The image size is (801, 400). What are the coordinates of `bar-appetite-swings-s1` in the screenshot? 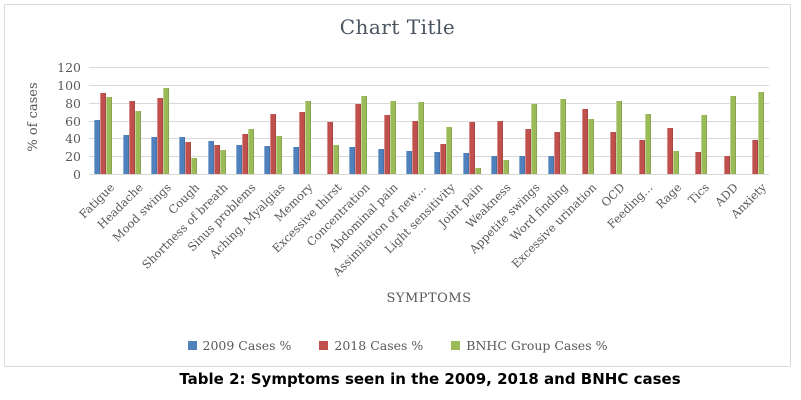 It's located at (528, 151).